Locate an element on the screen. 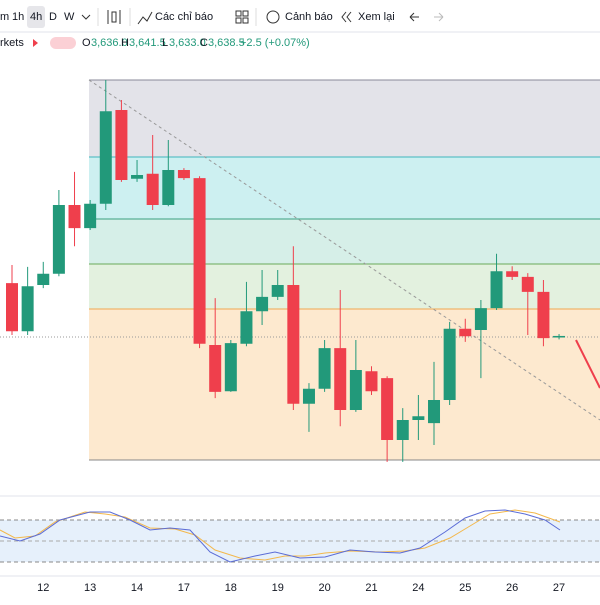 Image resolution: width=600 pixels, height=605 pixels. status-icon is located at coordinates (35, 43).